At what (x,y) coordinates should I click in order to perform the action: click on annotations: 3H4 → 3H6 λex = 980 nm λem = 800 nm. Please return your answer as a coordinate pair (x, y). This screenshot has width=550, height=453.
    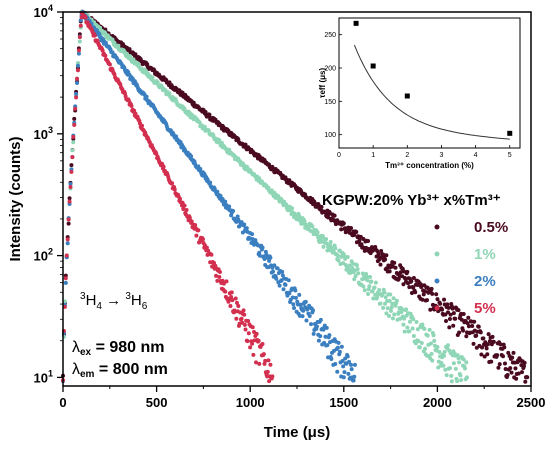
    Looking at the image, I should click on (120, 335).